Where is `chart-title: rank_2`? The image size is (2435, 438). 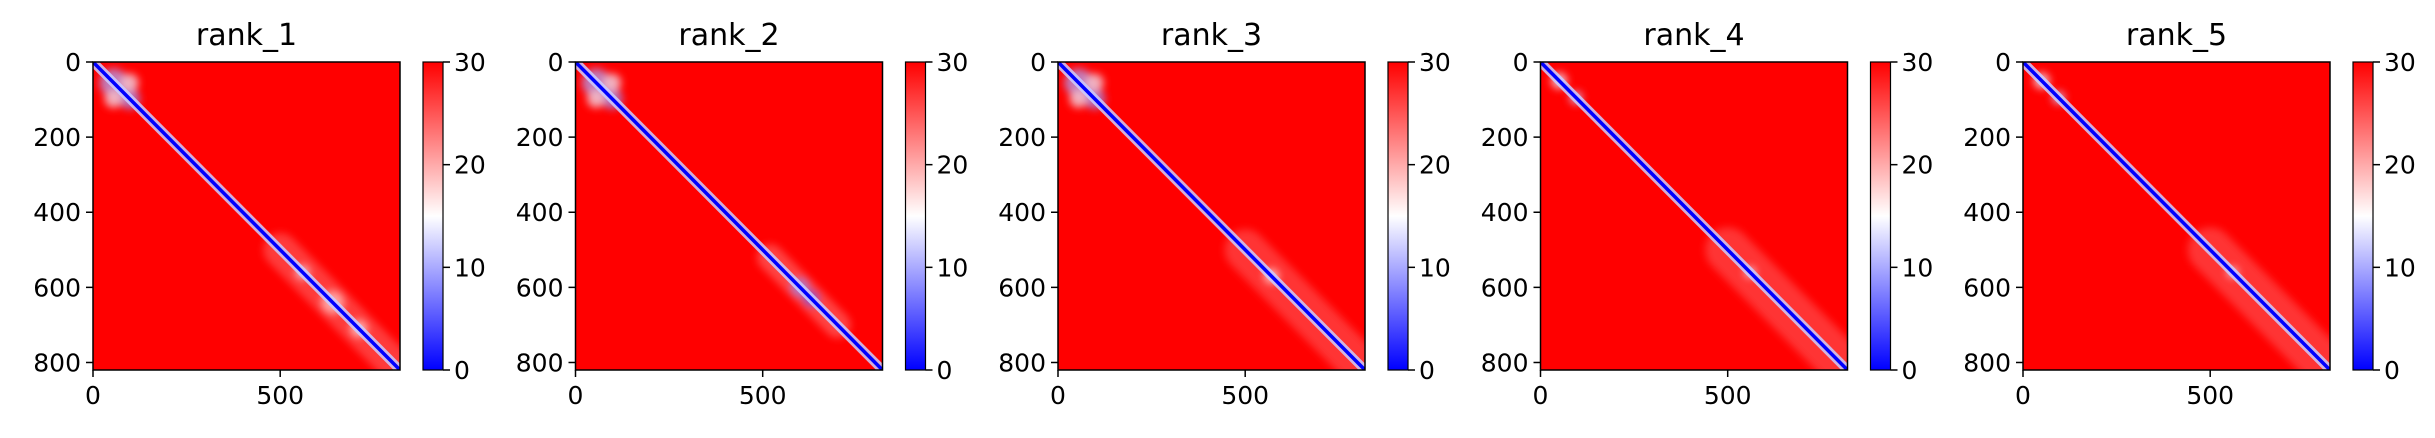 chart-title: rank_2 is located at coordinates (728, 35).